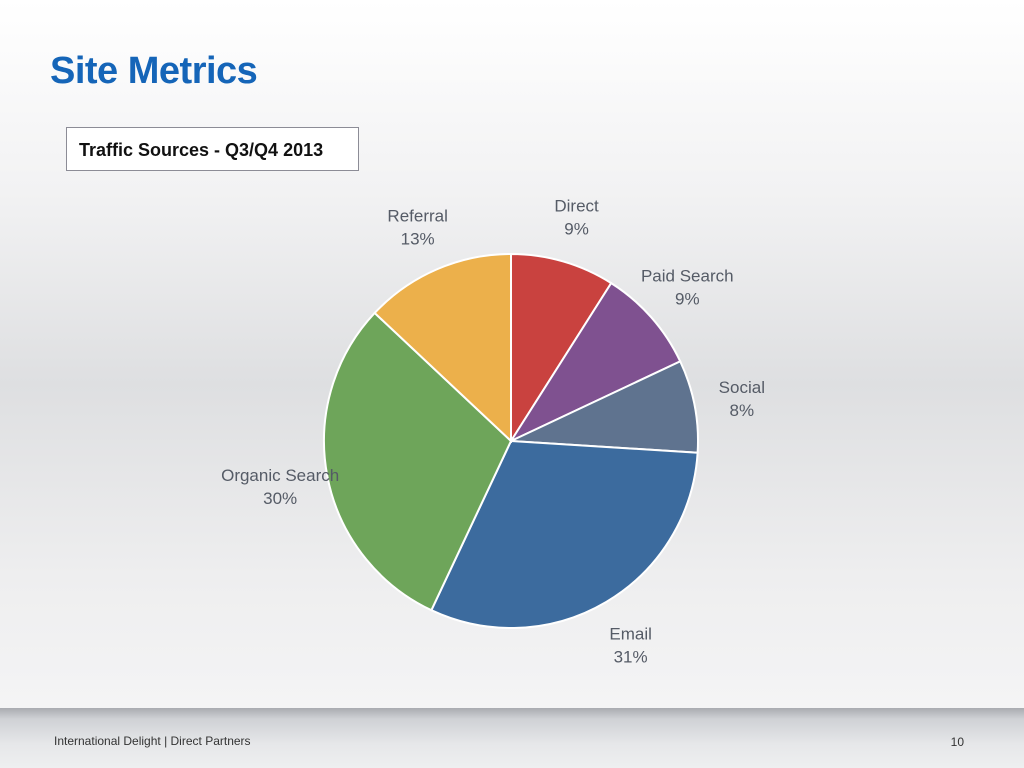  I want to click on slice-value-direct: 9%, so click(576, 228).